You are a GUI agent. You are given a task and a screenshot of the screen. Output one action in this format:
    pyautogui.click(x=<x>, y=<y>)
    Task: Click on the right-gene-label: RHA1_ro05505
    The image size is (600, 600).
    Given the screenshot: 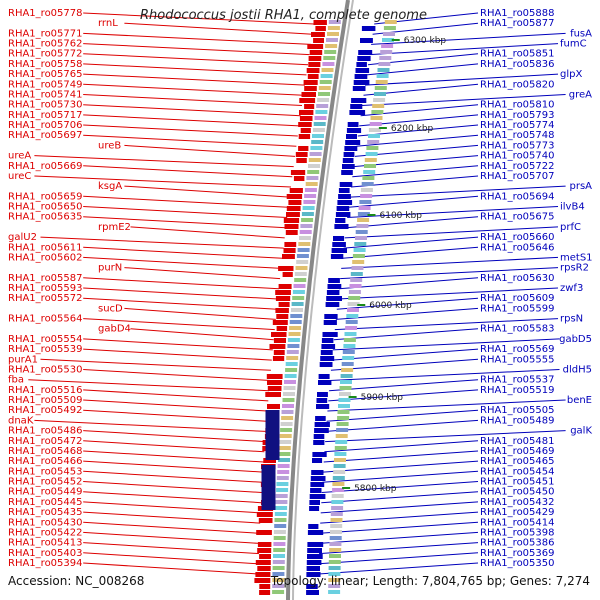 What is the action you would take?
    pyautogui.click(x=517, y=410)
    